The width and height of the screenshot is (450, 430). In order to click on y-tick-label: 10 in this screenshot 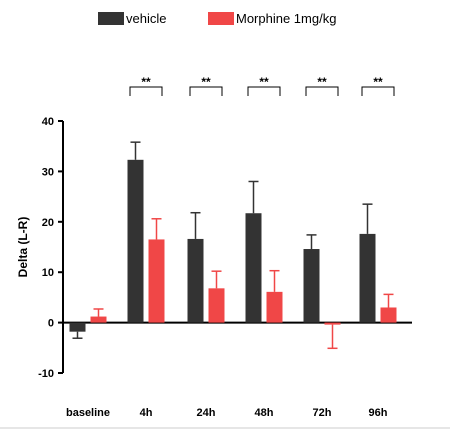, I will do `click(48, 273)`.